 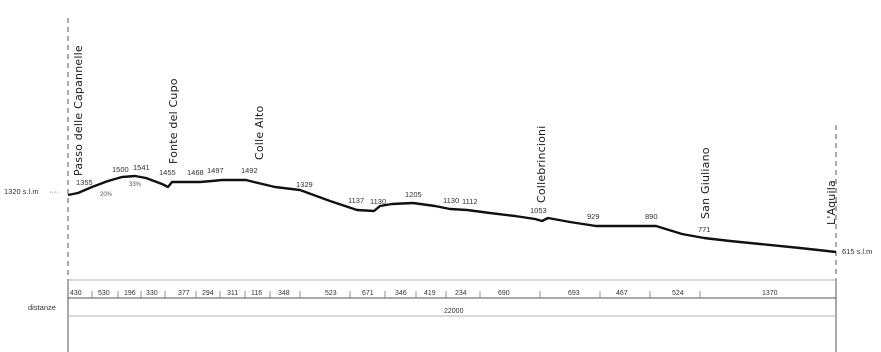 I want to click on segment-distance: 348, so click(x=284, y=293).